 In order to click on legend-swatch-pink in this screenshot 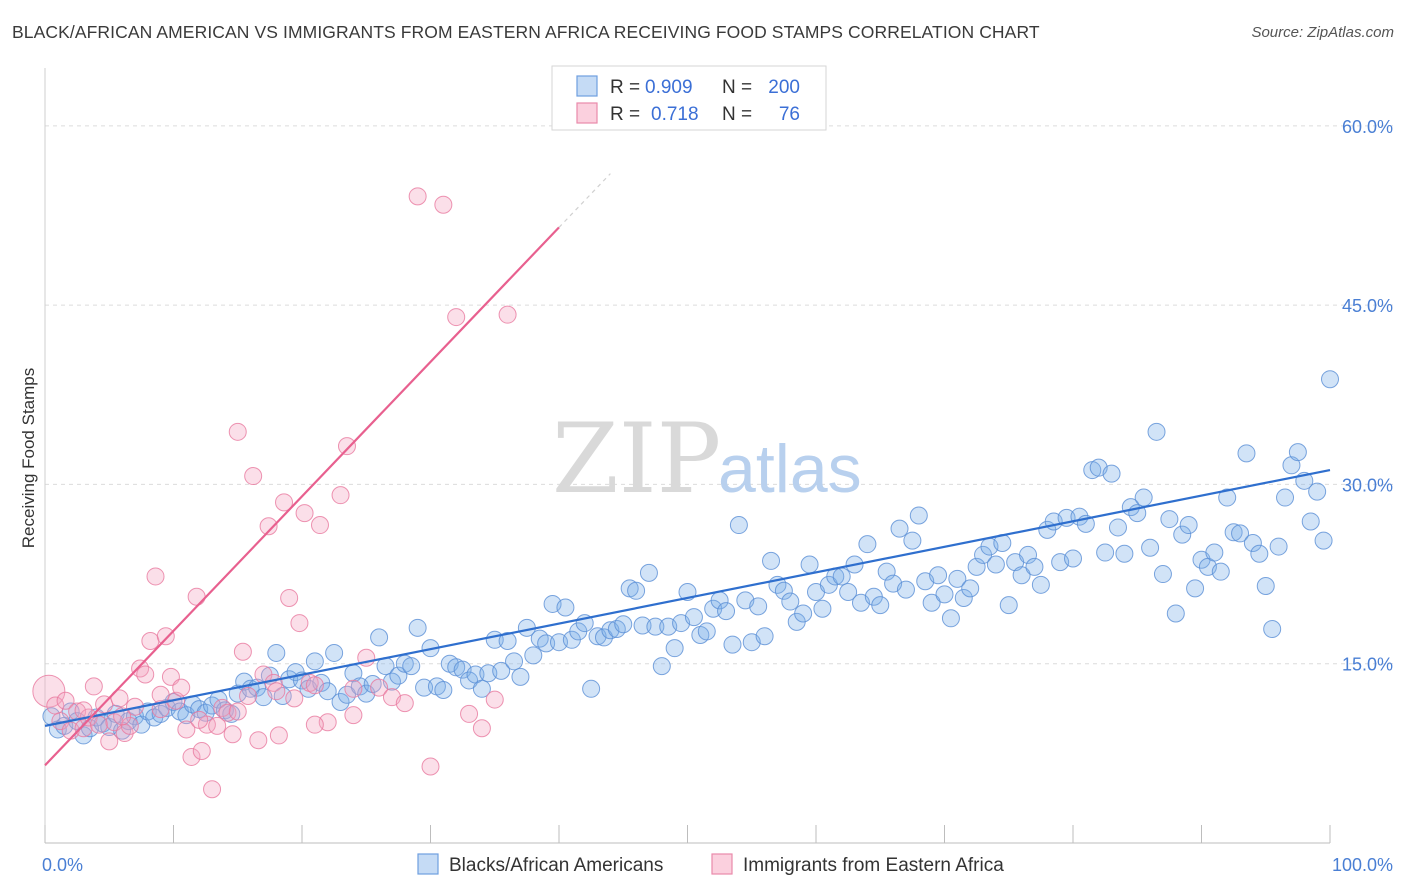, I will do `click(587, 113)`.